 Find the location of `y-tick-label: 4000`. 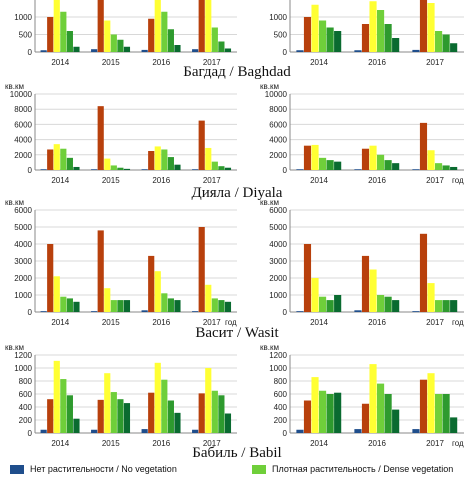

y-tick-label: 4000 is located at coordinates (278, 244).